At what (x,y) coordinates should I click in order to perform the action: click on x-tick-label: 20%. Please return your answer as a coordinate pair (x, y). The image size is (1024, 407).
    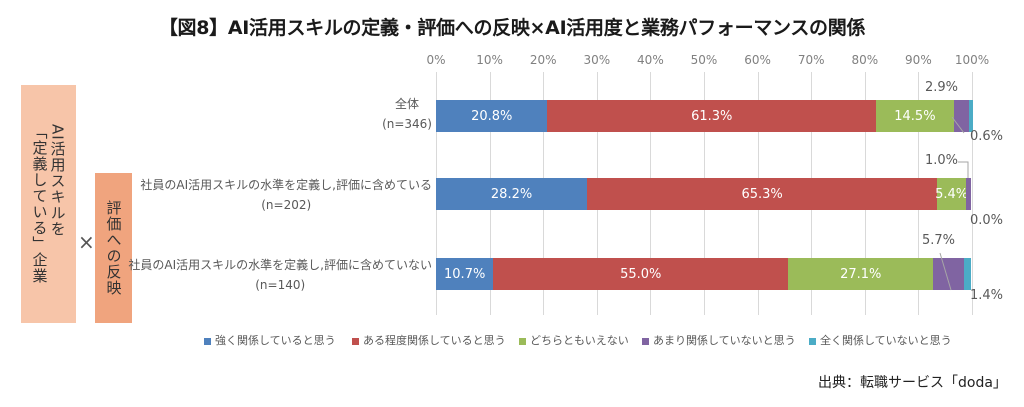
    Looking at the image, I should click on (543, 60).